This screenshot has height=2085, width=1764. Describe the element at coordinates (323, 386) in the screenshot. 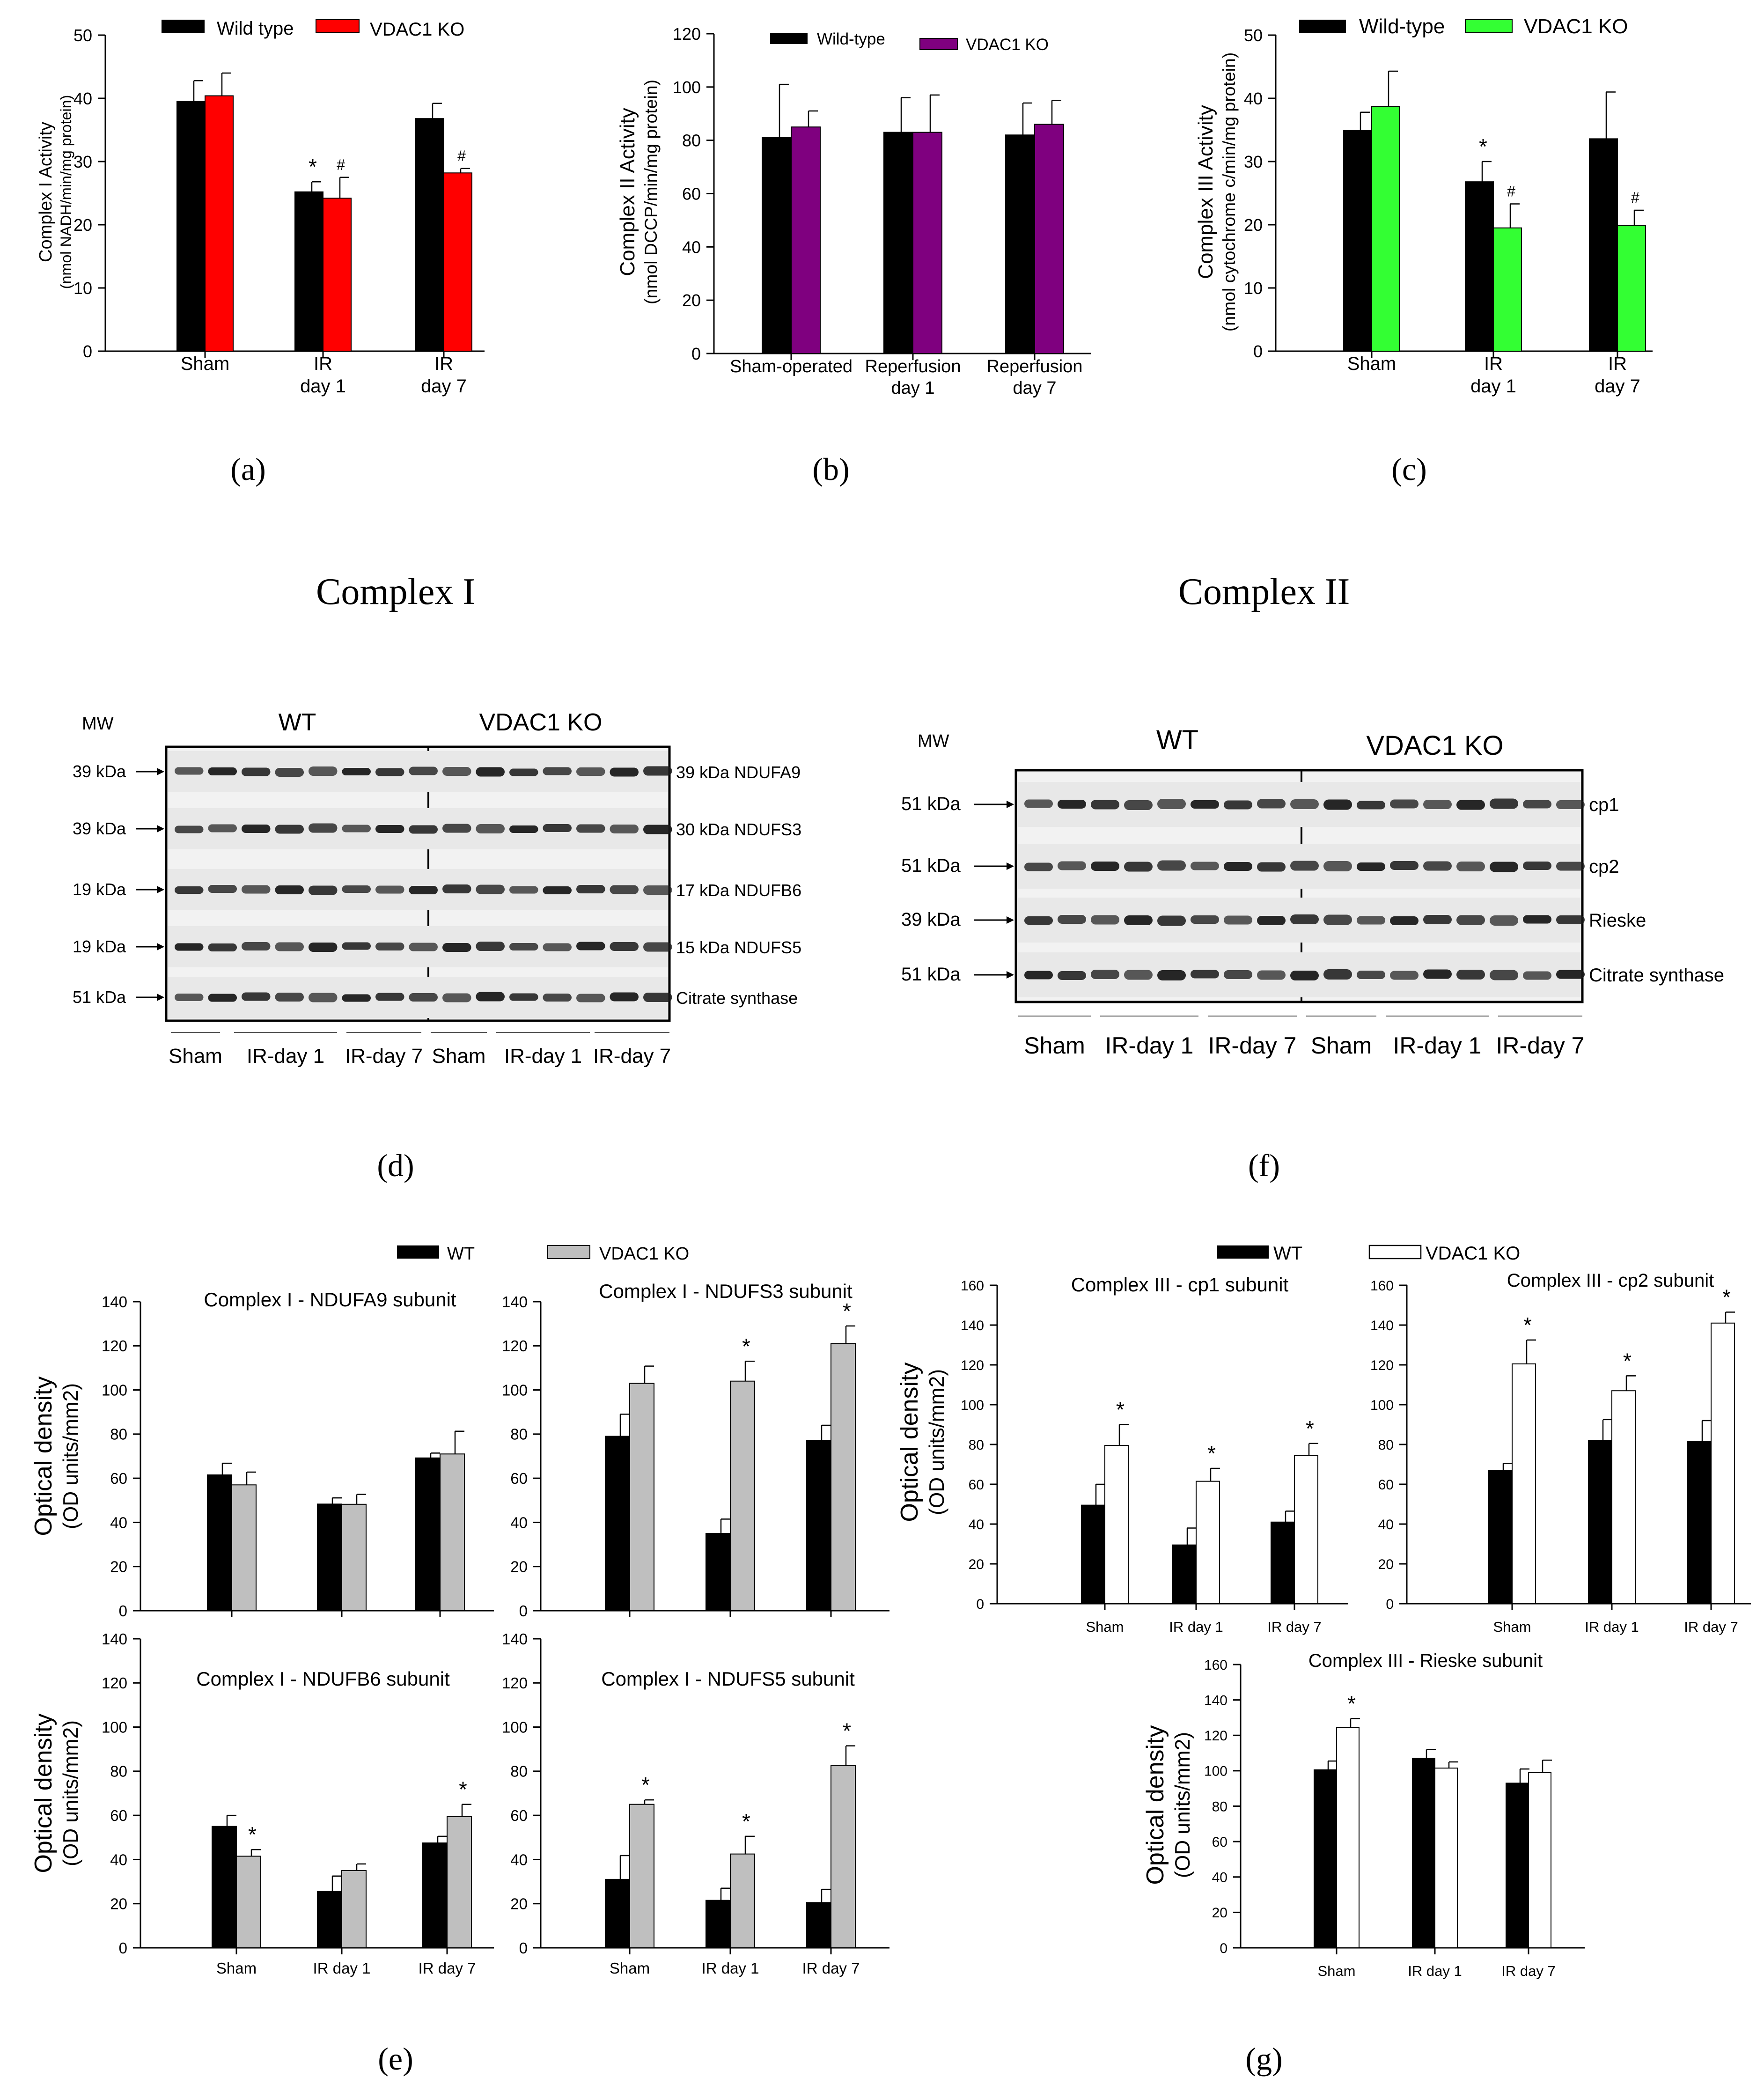

I see `x-tick-label: day 1` at that location.